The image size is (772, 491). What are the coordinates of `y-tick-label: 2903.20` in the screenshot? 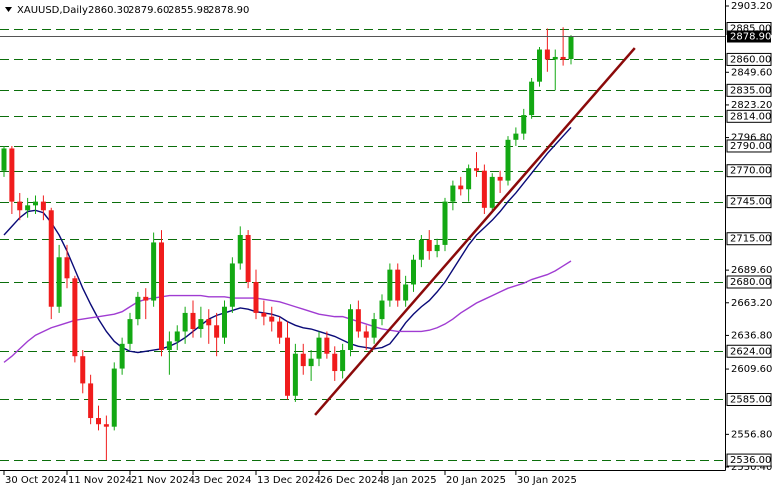 It's located at (751, 6).